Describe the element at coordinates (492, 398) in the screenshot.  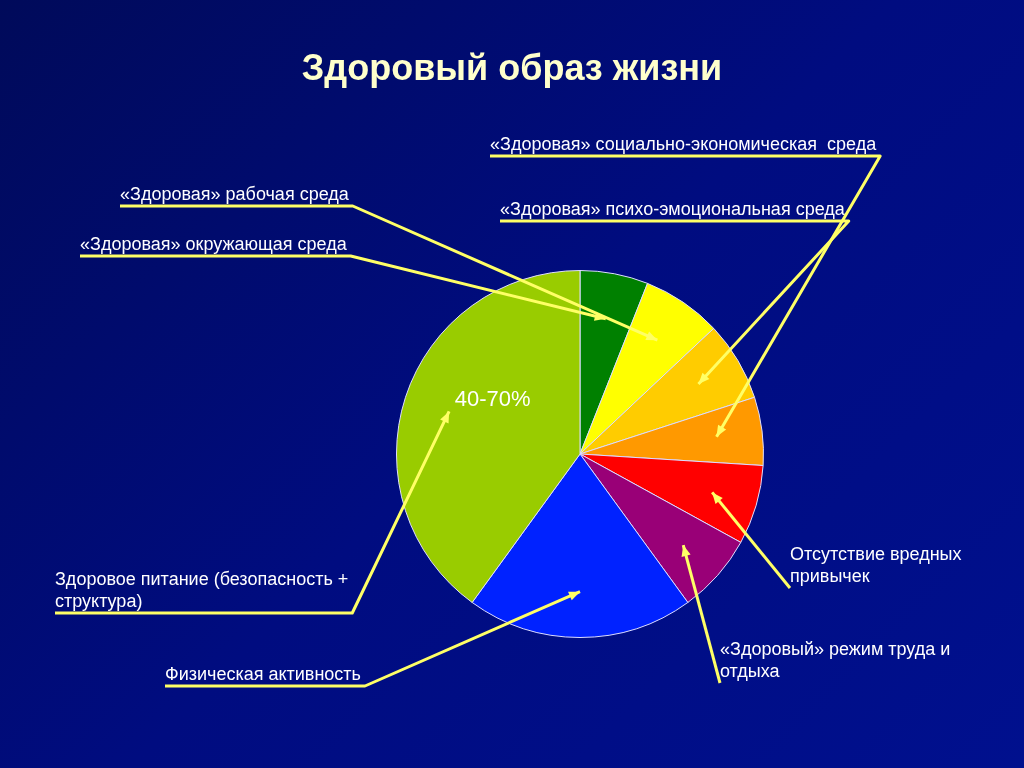
I see `data-label: 40-70%` at that location.